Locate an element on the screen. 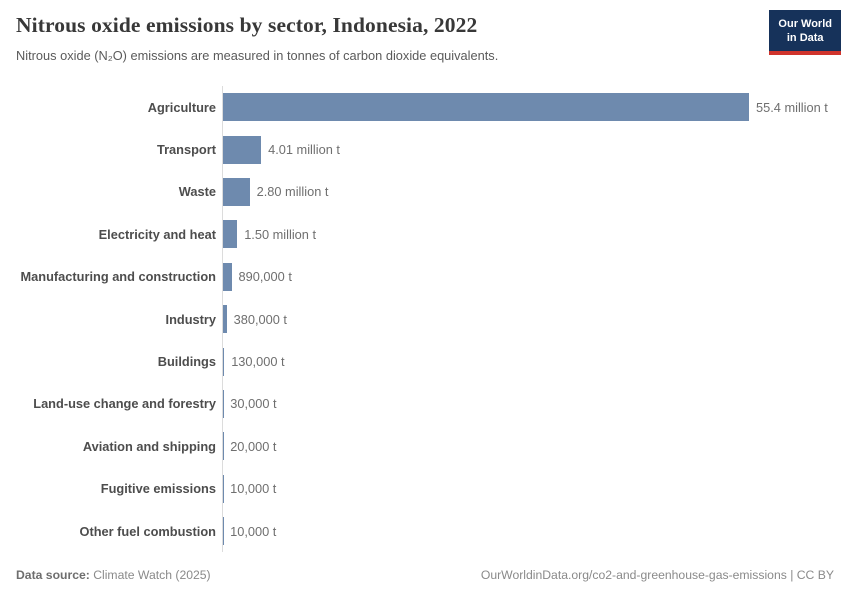 This screenshot has height=600, width=850. category-label-land-use-change-and-forestry: Land-use change and forestry is located at coordinates (124, 404).